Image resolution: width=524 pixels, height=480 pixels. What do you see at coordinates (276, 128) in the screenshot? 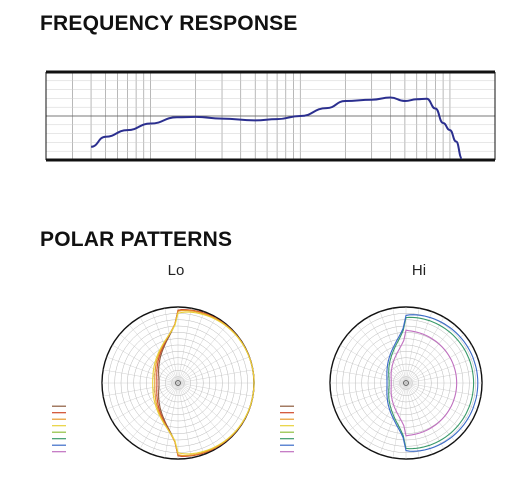
I see `fr-response-curve` at bounding box center [276, 128].